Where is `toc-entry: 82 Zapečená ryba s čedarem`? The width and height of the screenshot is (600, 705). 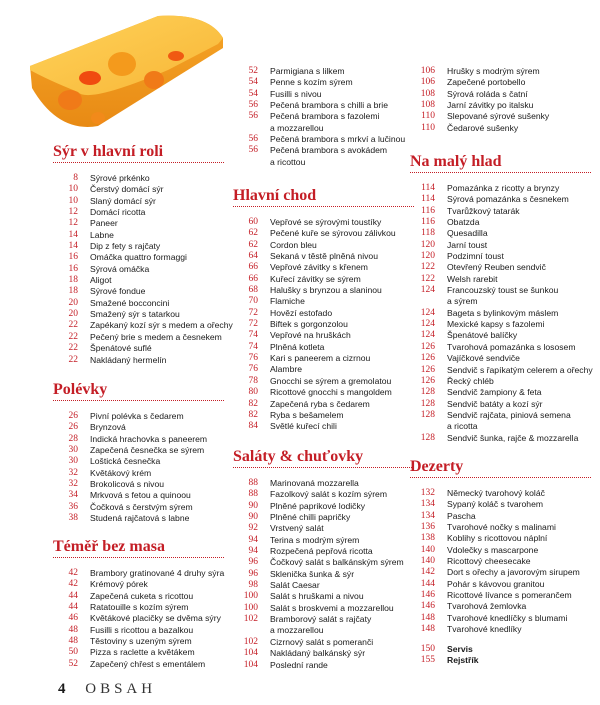 toc-entry: 82 Zapečená ryba s čedarem is located at coordinates (319, 404).